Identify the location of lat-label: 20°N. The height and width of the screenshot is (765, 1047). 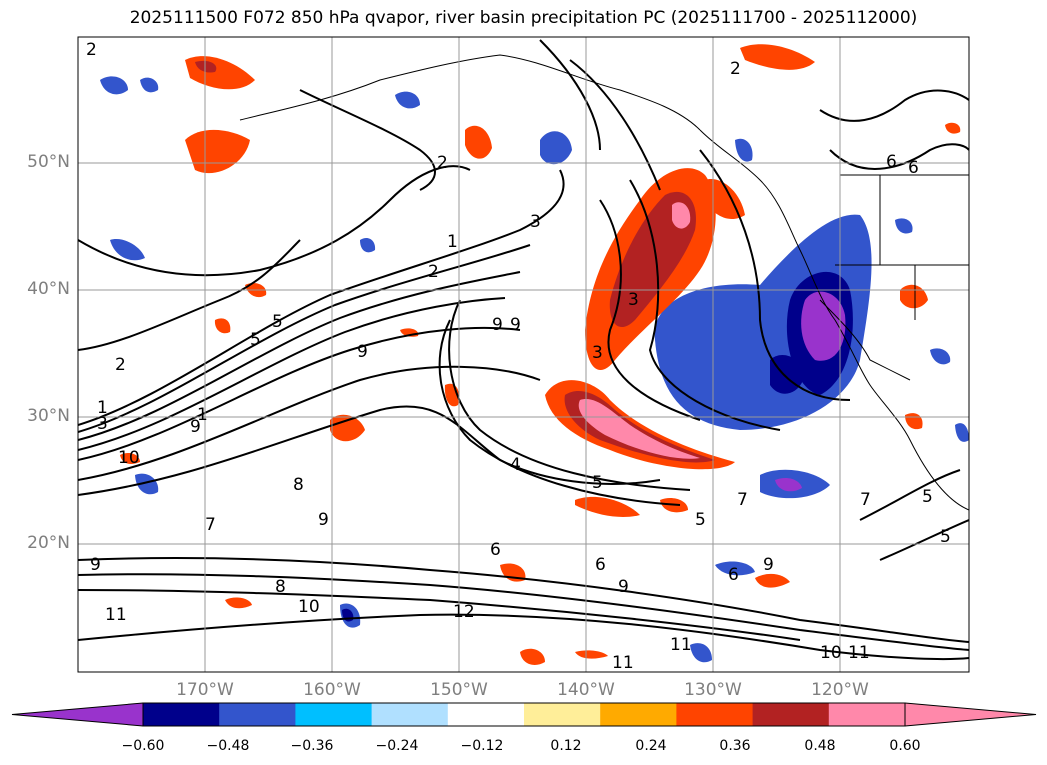
(48, 543).